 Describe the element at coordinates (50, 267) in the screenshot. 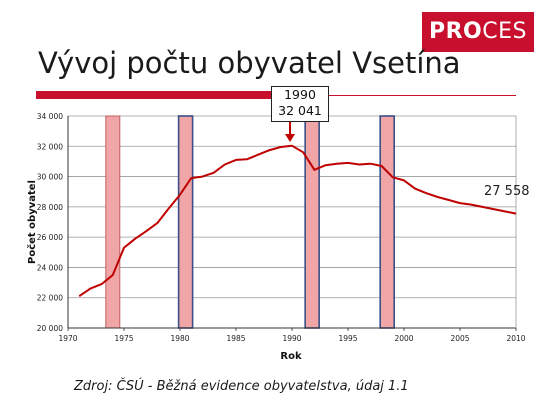

I see `y-tick-label: 24 000` at that location.